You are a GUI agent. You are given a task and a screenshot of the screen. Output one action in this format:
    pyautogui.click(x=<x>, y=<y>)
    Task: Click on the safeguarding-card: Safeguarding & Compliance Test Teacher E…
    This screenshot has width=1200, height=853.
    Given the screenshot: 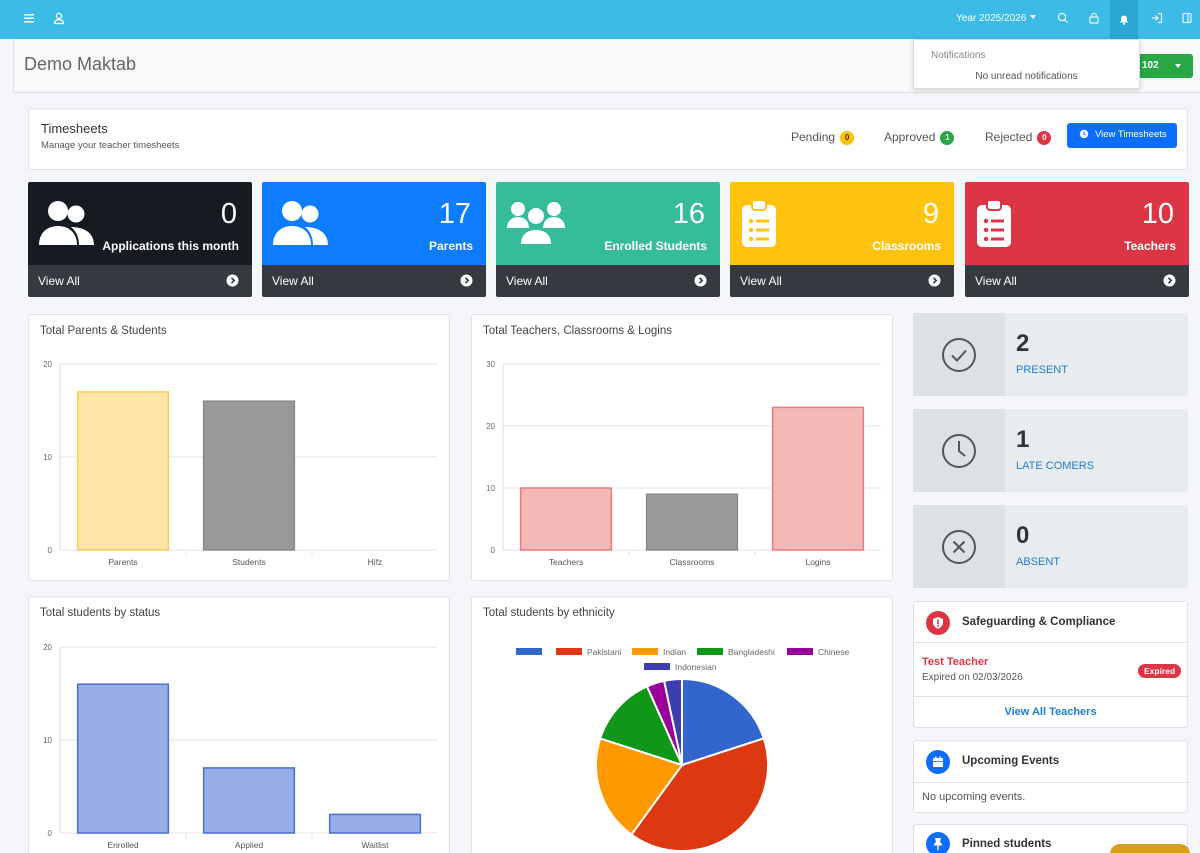 What is the action you would take?
    pyautogui.click(x=1050, y=664)
    